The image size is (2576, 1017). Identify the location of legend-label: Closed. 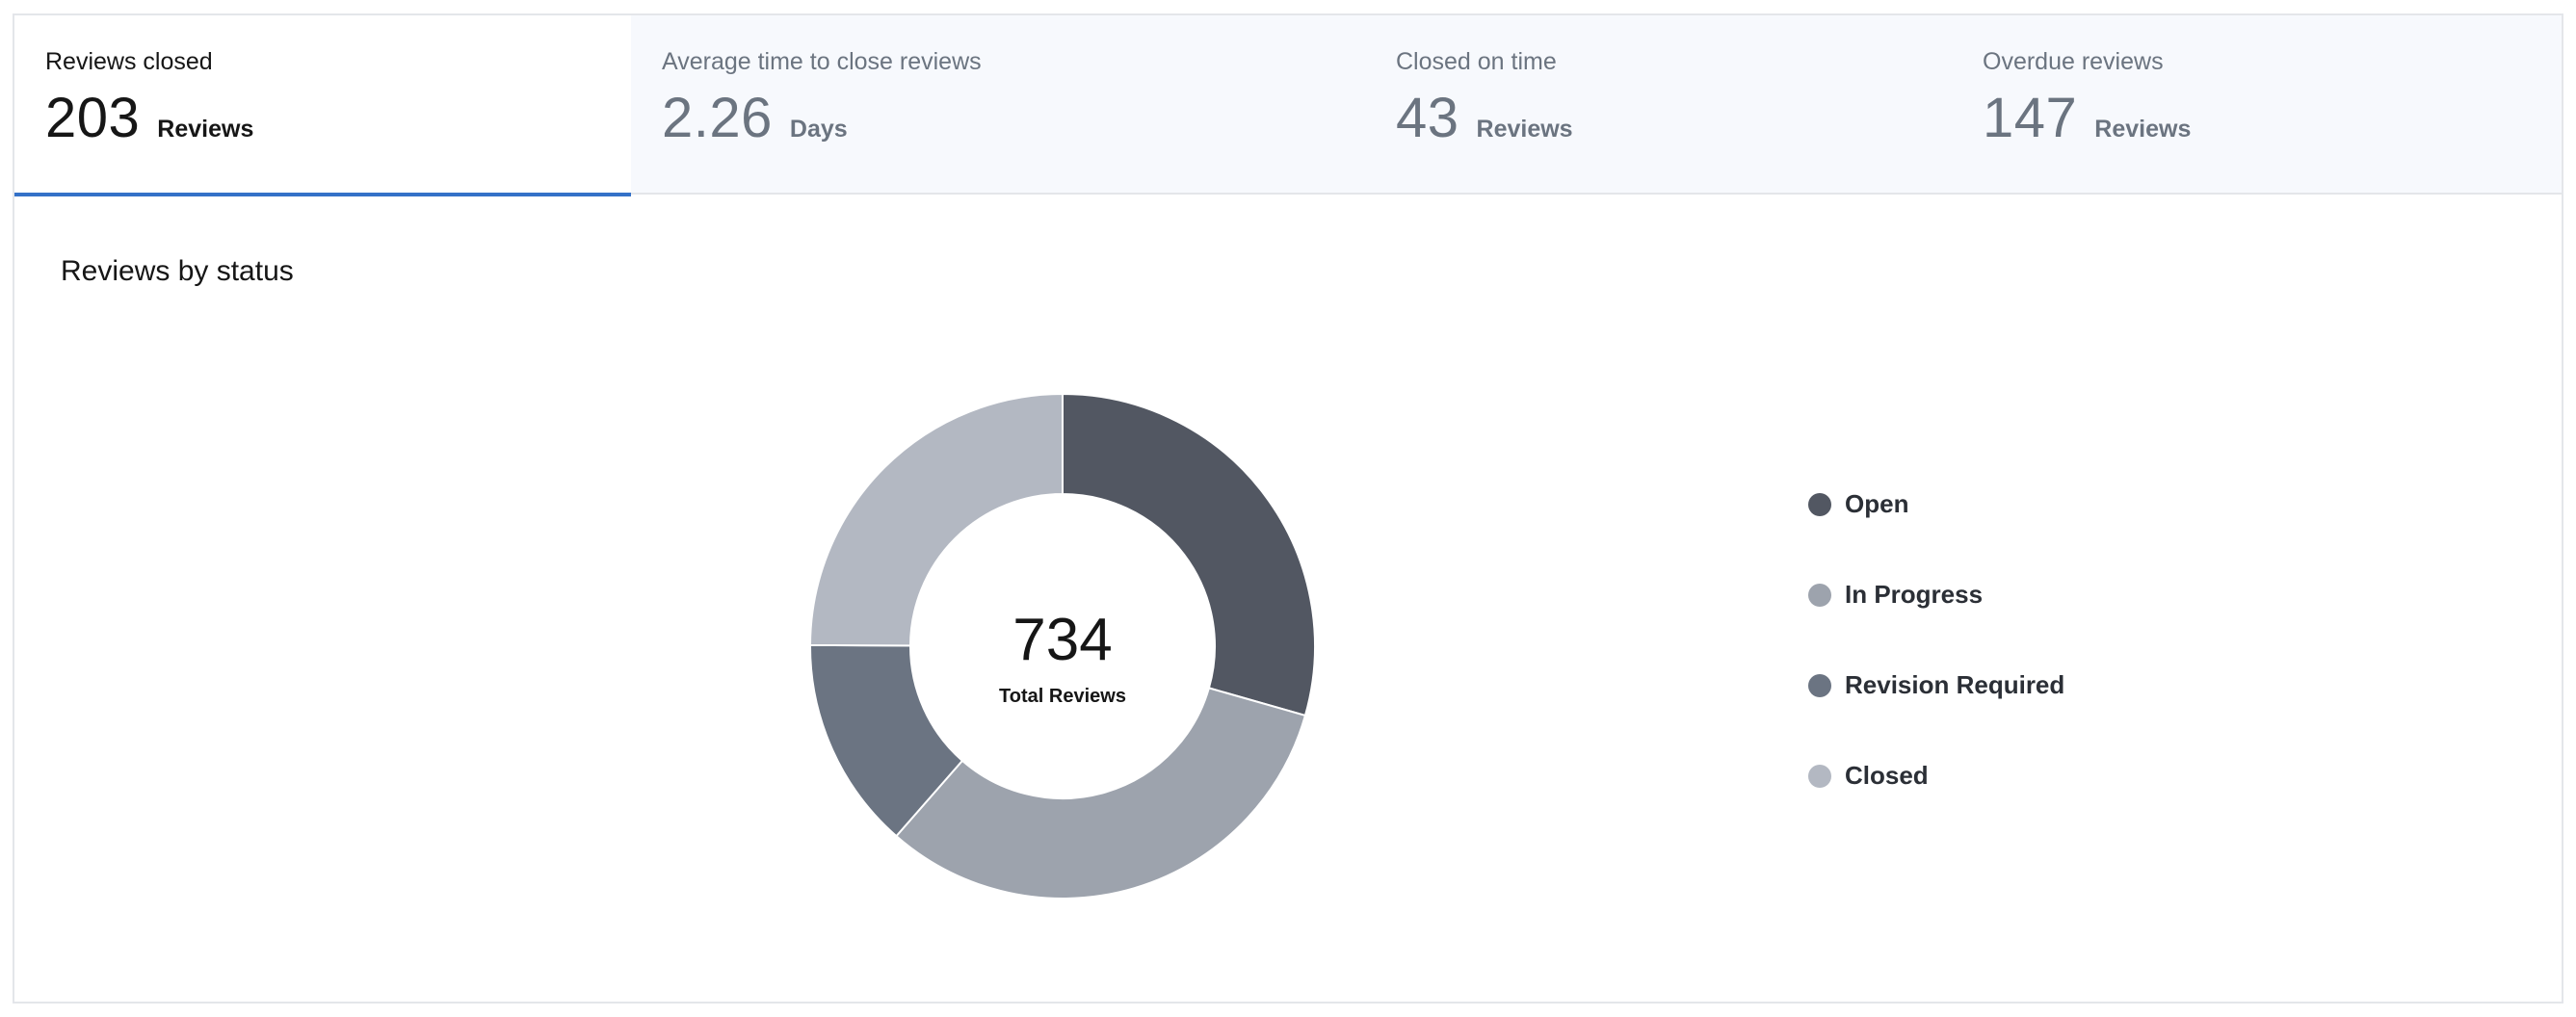
(1887, 775).